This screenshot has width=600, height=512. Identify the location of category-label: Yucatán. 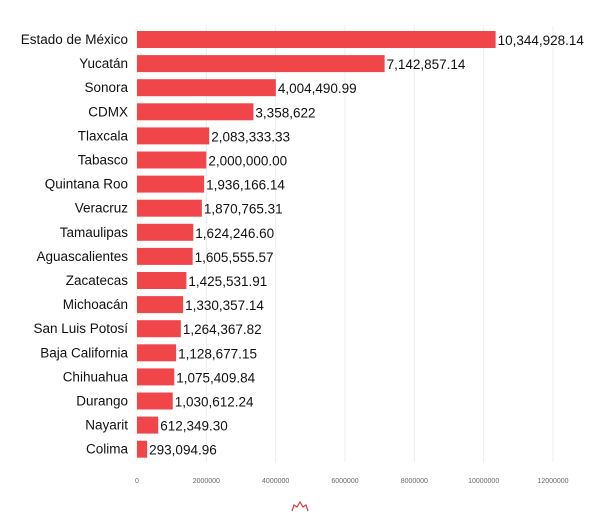
(103, 63).